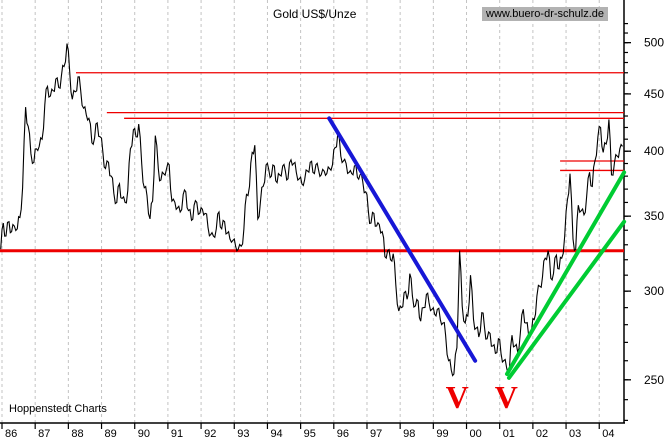  Describe the element at coordinates (58, 409) in the screenshot. I see `source-label: Hoppenstedt Charts` at that location.